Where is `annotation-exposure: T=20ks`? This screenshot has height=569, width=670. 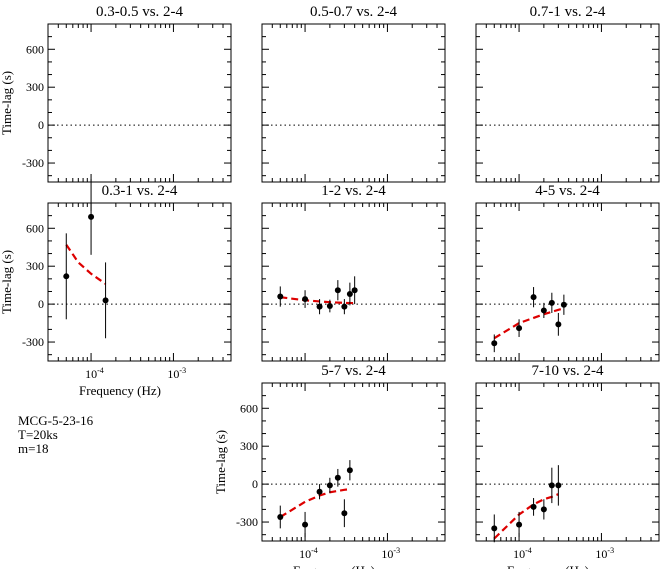 annotation-exposure: T=20ks is located at coordinates (38, 434).